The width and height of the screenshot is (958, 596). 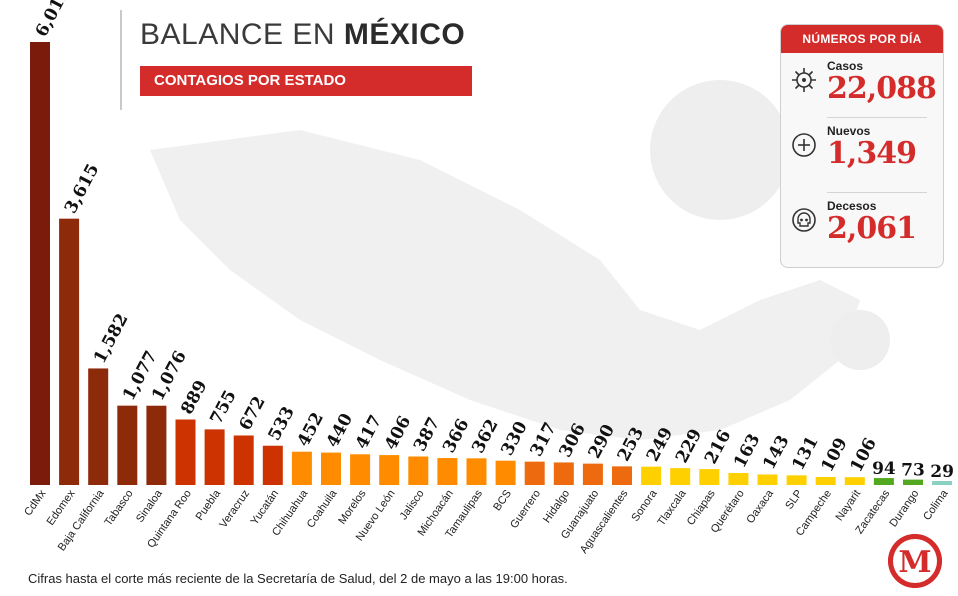 I want to click on bar-nayarit, so click(x=854, y=481).